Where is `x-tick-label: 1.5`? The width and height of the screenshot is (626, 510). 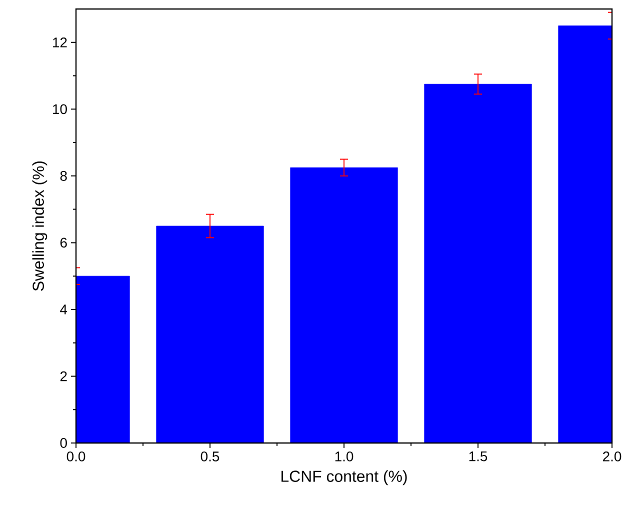
x-tick-label: 1.5 is located at coordinates (478, 457).